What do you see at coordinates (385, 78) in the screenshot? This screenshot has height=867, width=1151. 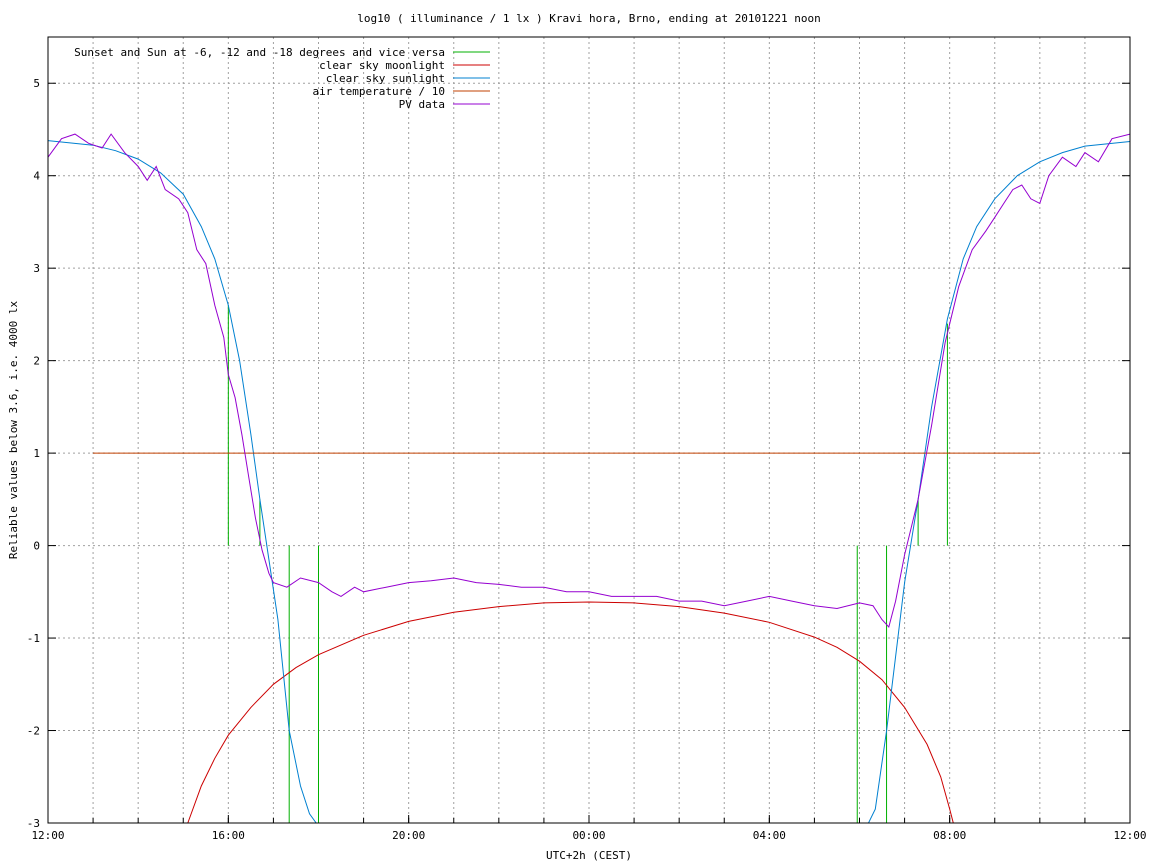 I see `legend-label: clear sky sunlight` at bounding box center [385, 78].